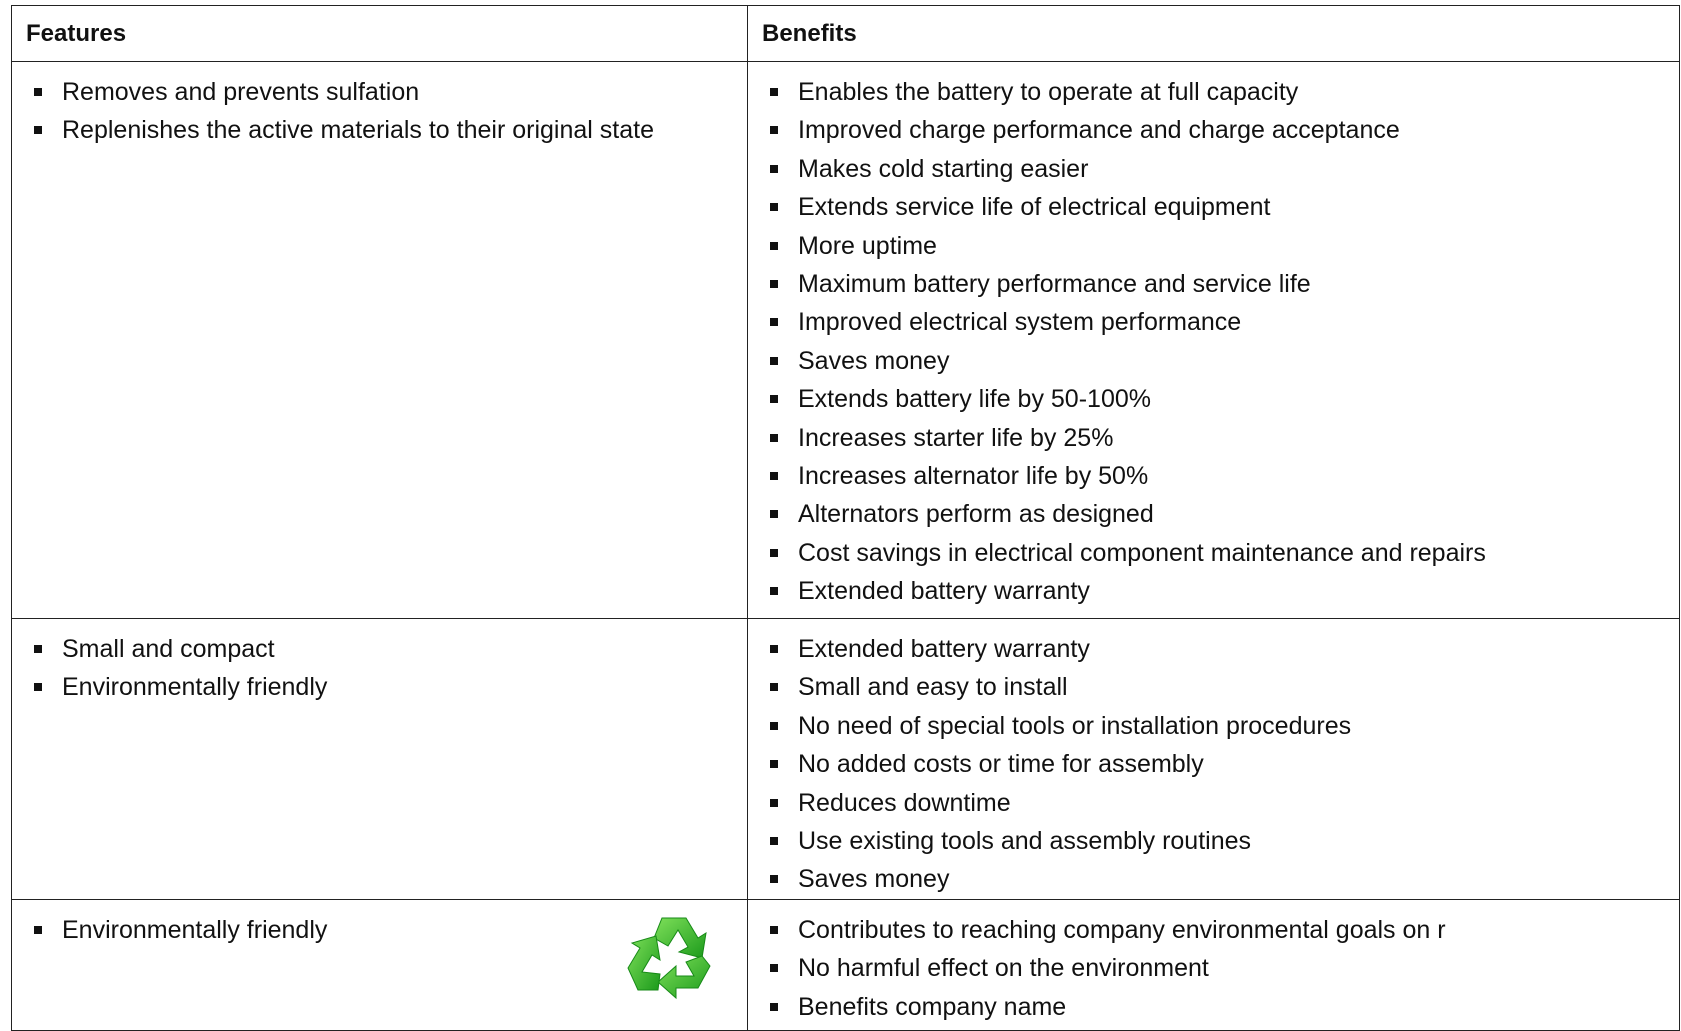 This screenshot has width=1681, height=1031. Describe the element at coordinates (1214, 968) in the screenshot. I see `benefit-item: No harmful effect on the environment` at that location.